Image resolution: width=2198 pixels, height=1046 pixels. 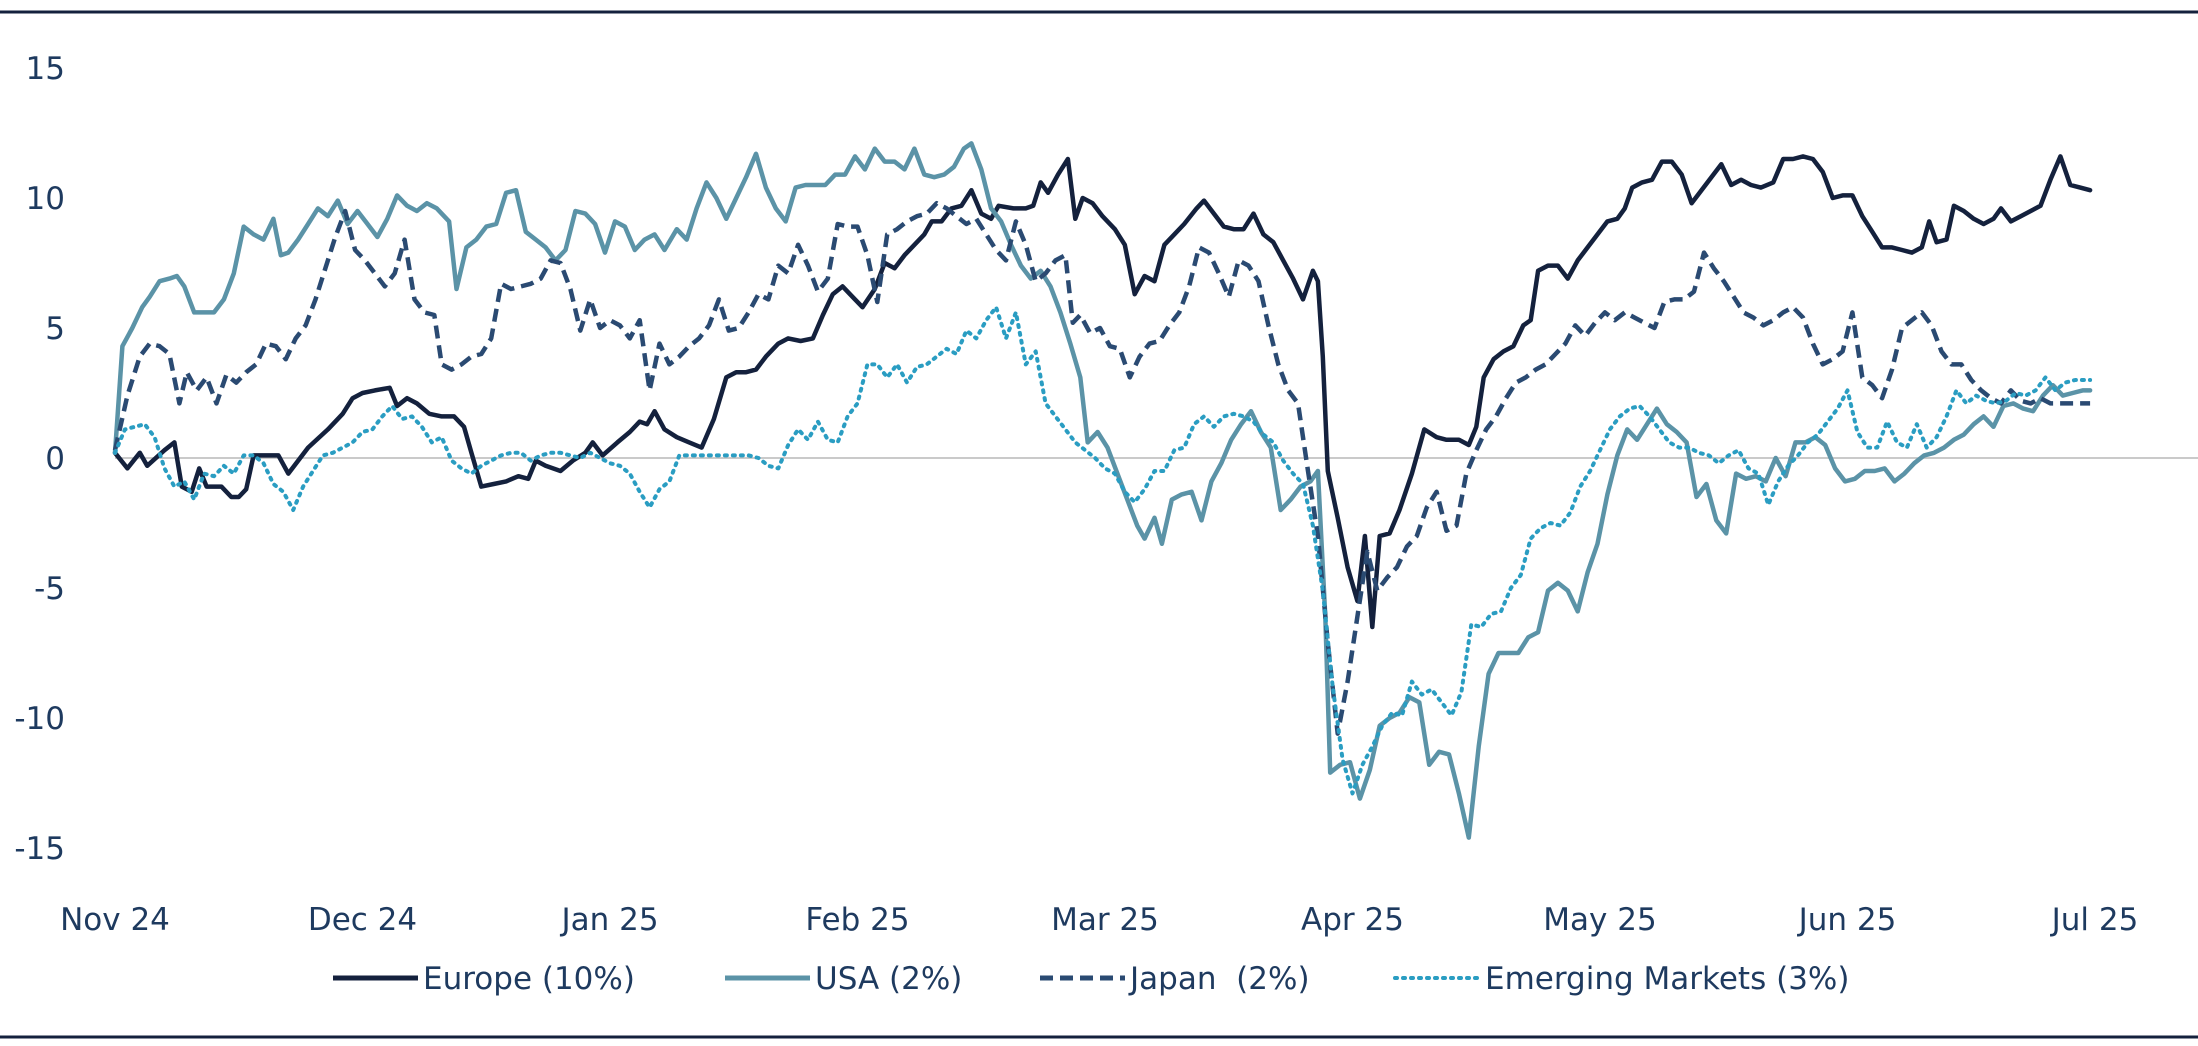 I want to click on x-tick-label: Nov 24, so click(x=115, y=920).